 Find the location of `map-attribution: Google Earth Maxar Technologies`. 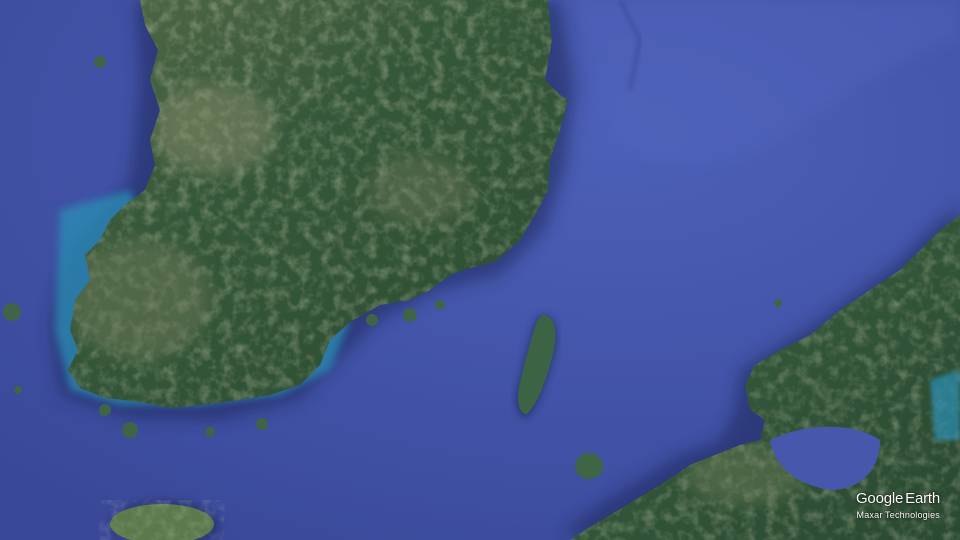

map-attribution: Google Earth Maxar Technologies is located at coordinates (897, 504).